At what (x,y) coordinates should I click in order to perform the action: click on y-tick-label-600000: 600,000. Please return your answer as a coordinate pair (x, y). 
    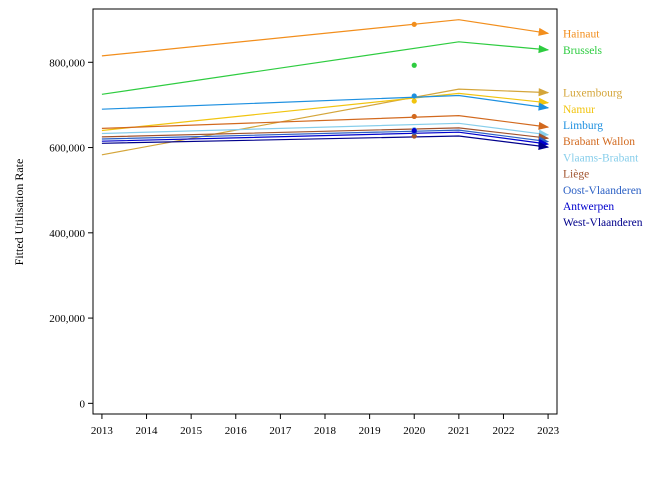
    Looking at the image, I should click on (67, 149).